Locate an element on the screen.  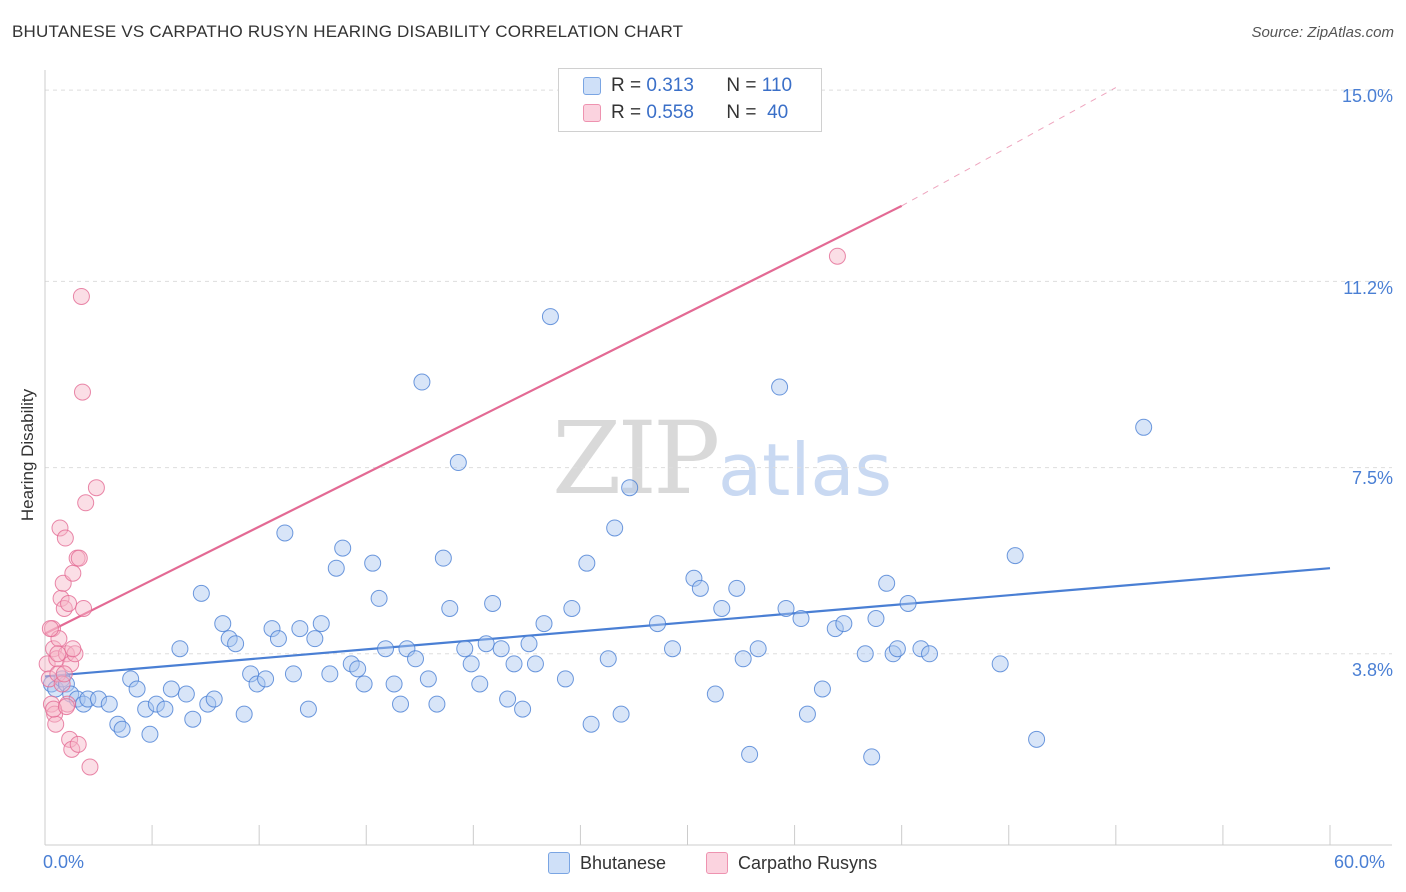
n-label: N = is located at coordinates (741, 85).